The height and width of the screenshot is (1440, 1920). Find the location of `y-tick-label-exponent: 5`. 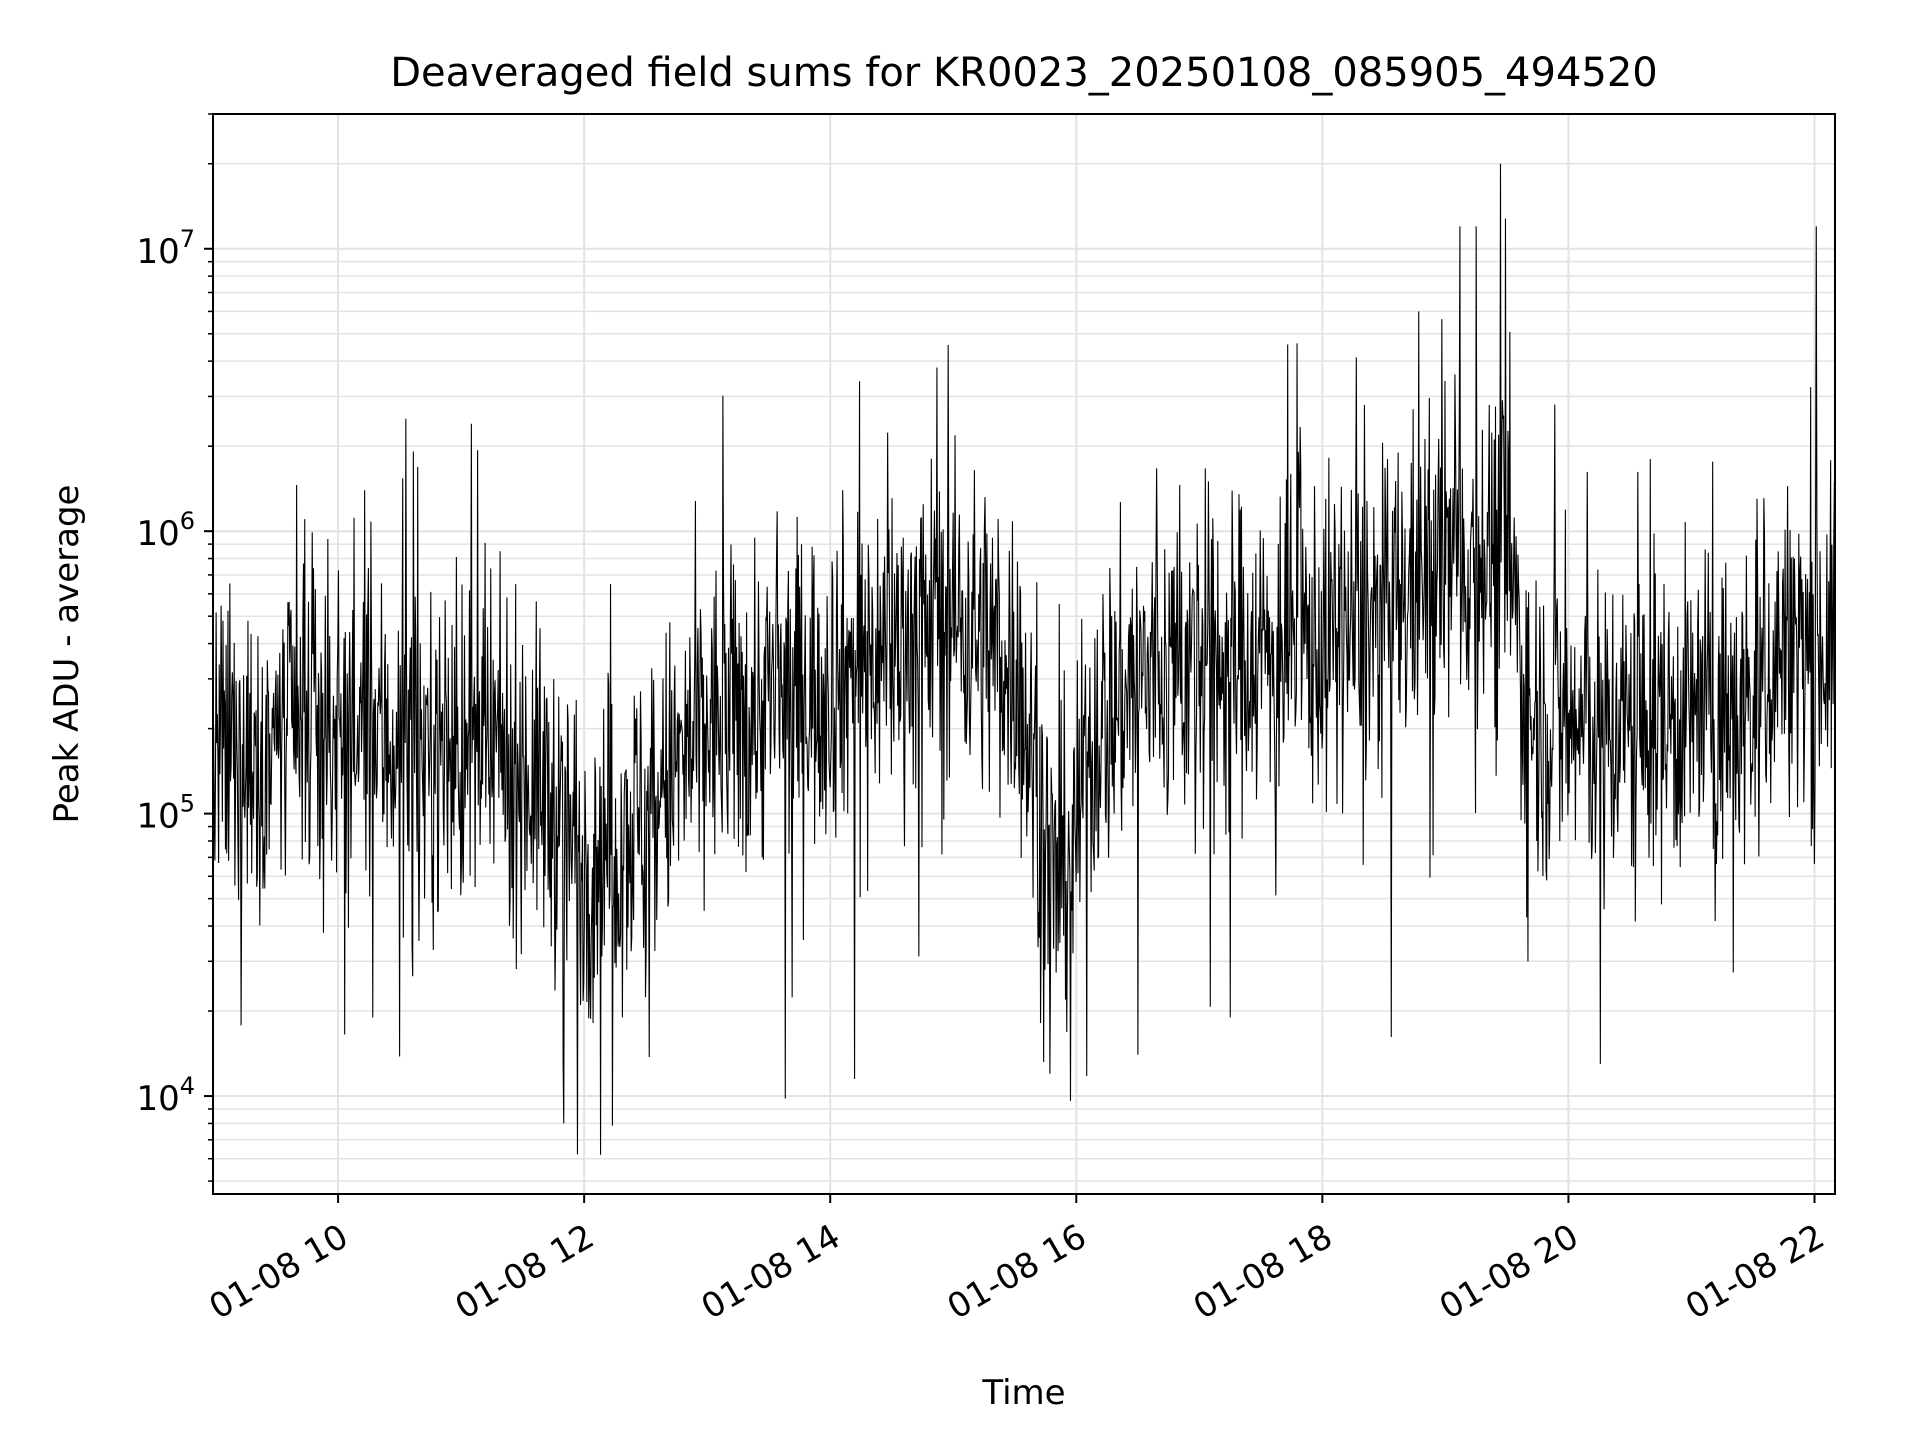

y-tick-label-exponent: 5 is located at coordinates (187, 804).